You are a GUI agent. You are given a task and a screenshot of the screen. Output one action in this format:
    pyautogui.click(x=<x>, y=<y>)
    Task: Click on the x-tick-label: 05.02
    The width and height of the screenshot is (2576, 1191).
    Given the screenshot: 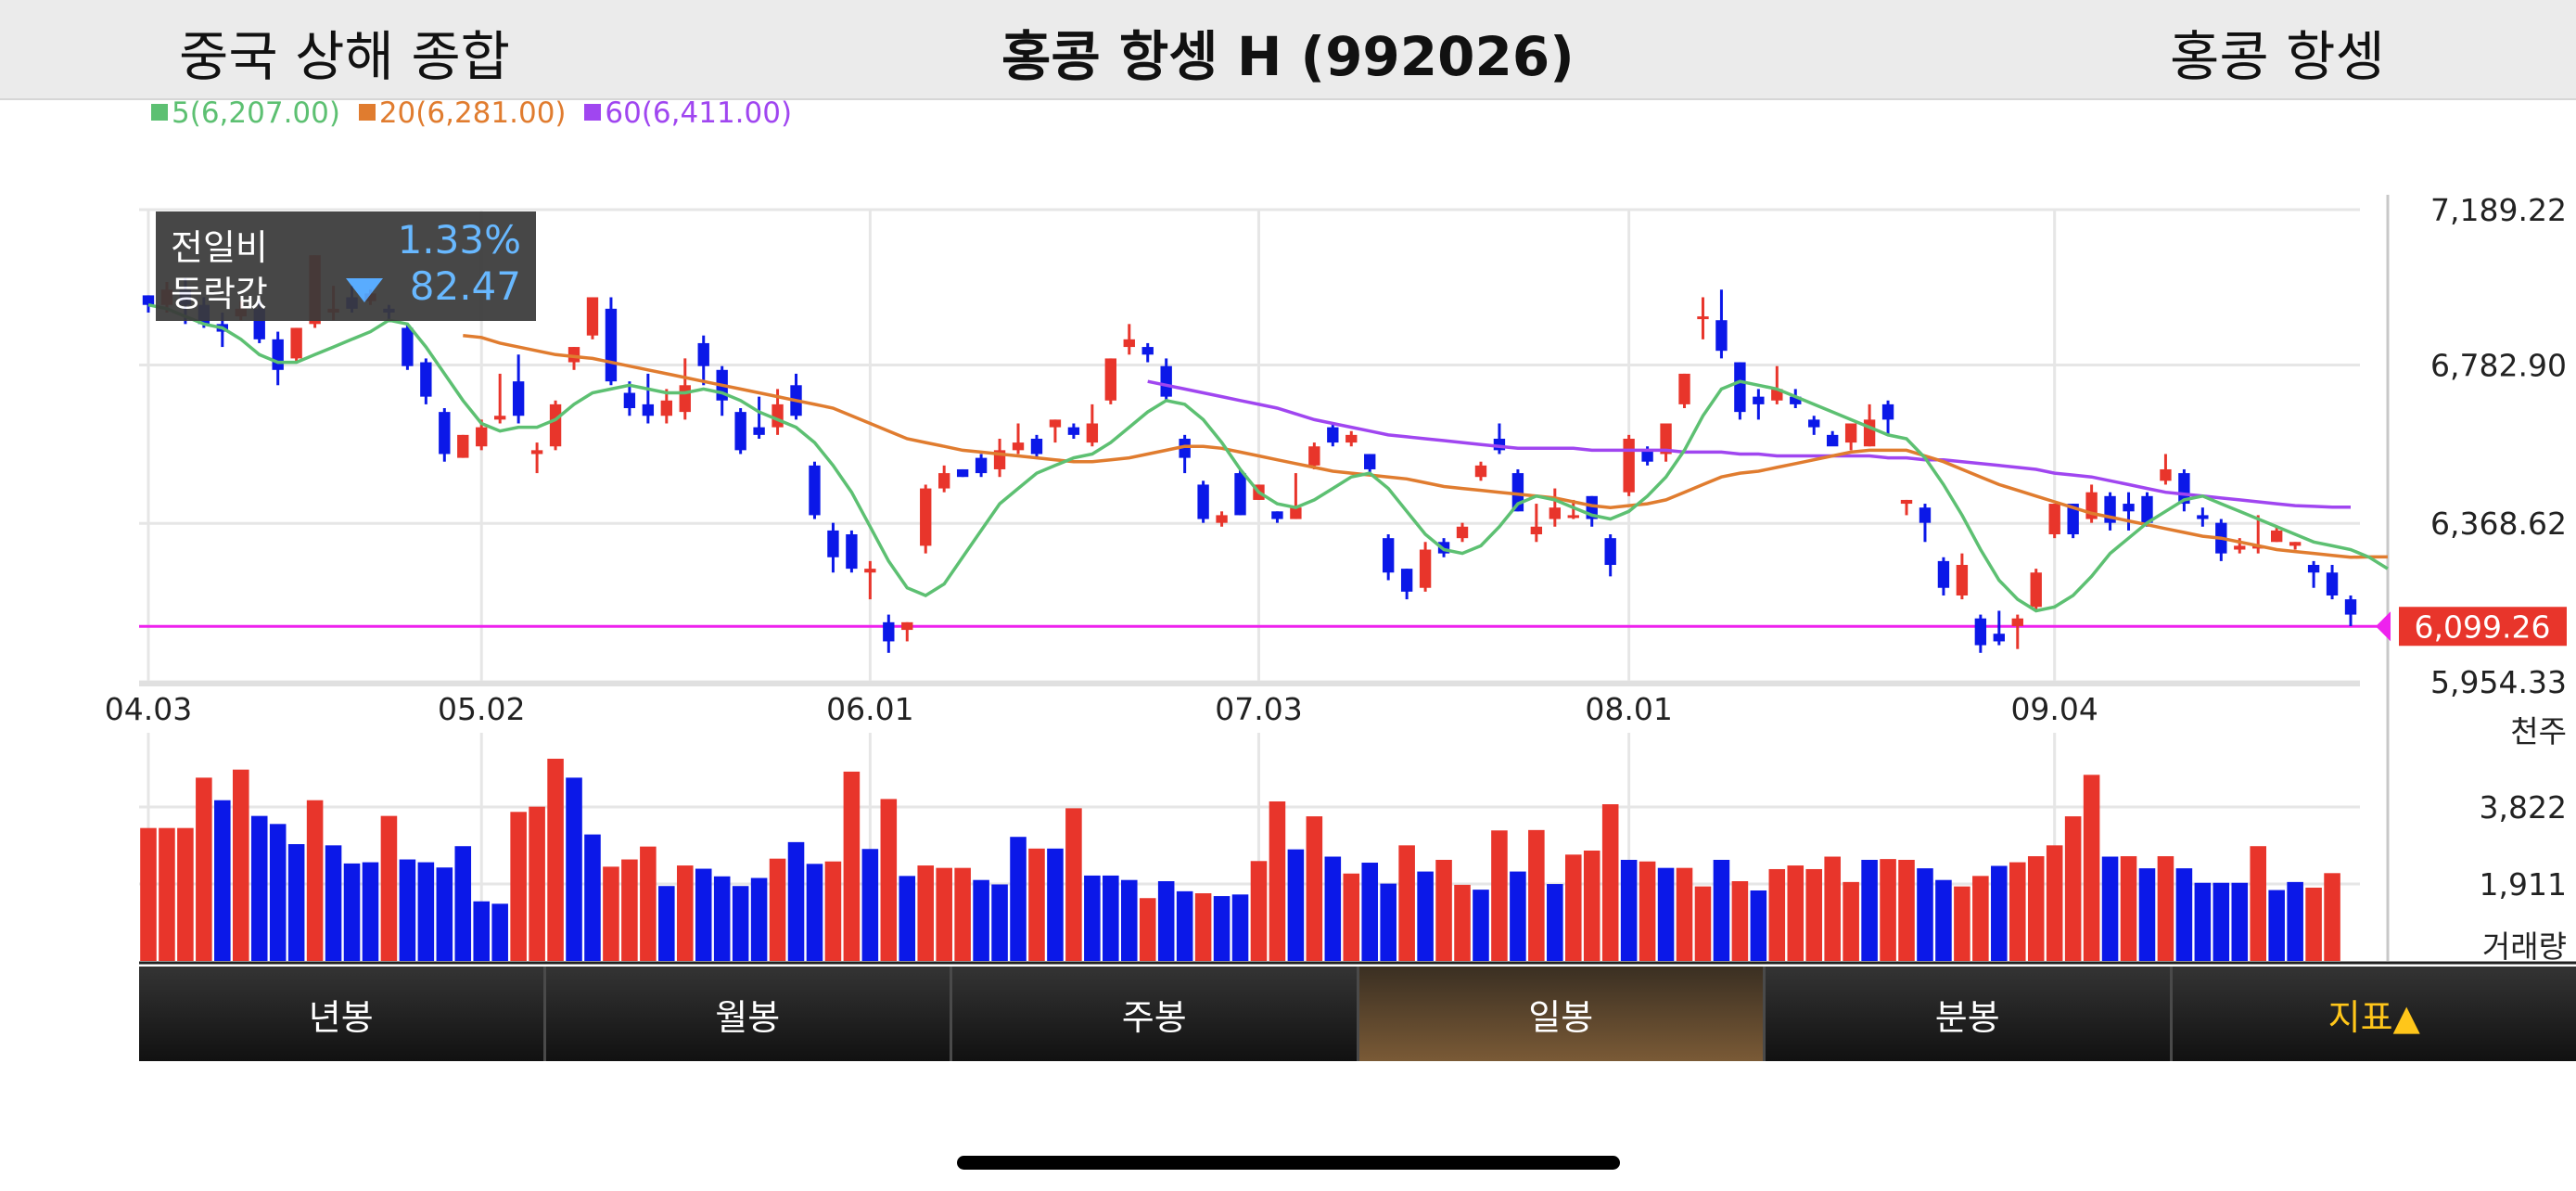 What is the action you would take?
    pyautogui.click(x=482, y=709)
    